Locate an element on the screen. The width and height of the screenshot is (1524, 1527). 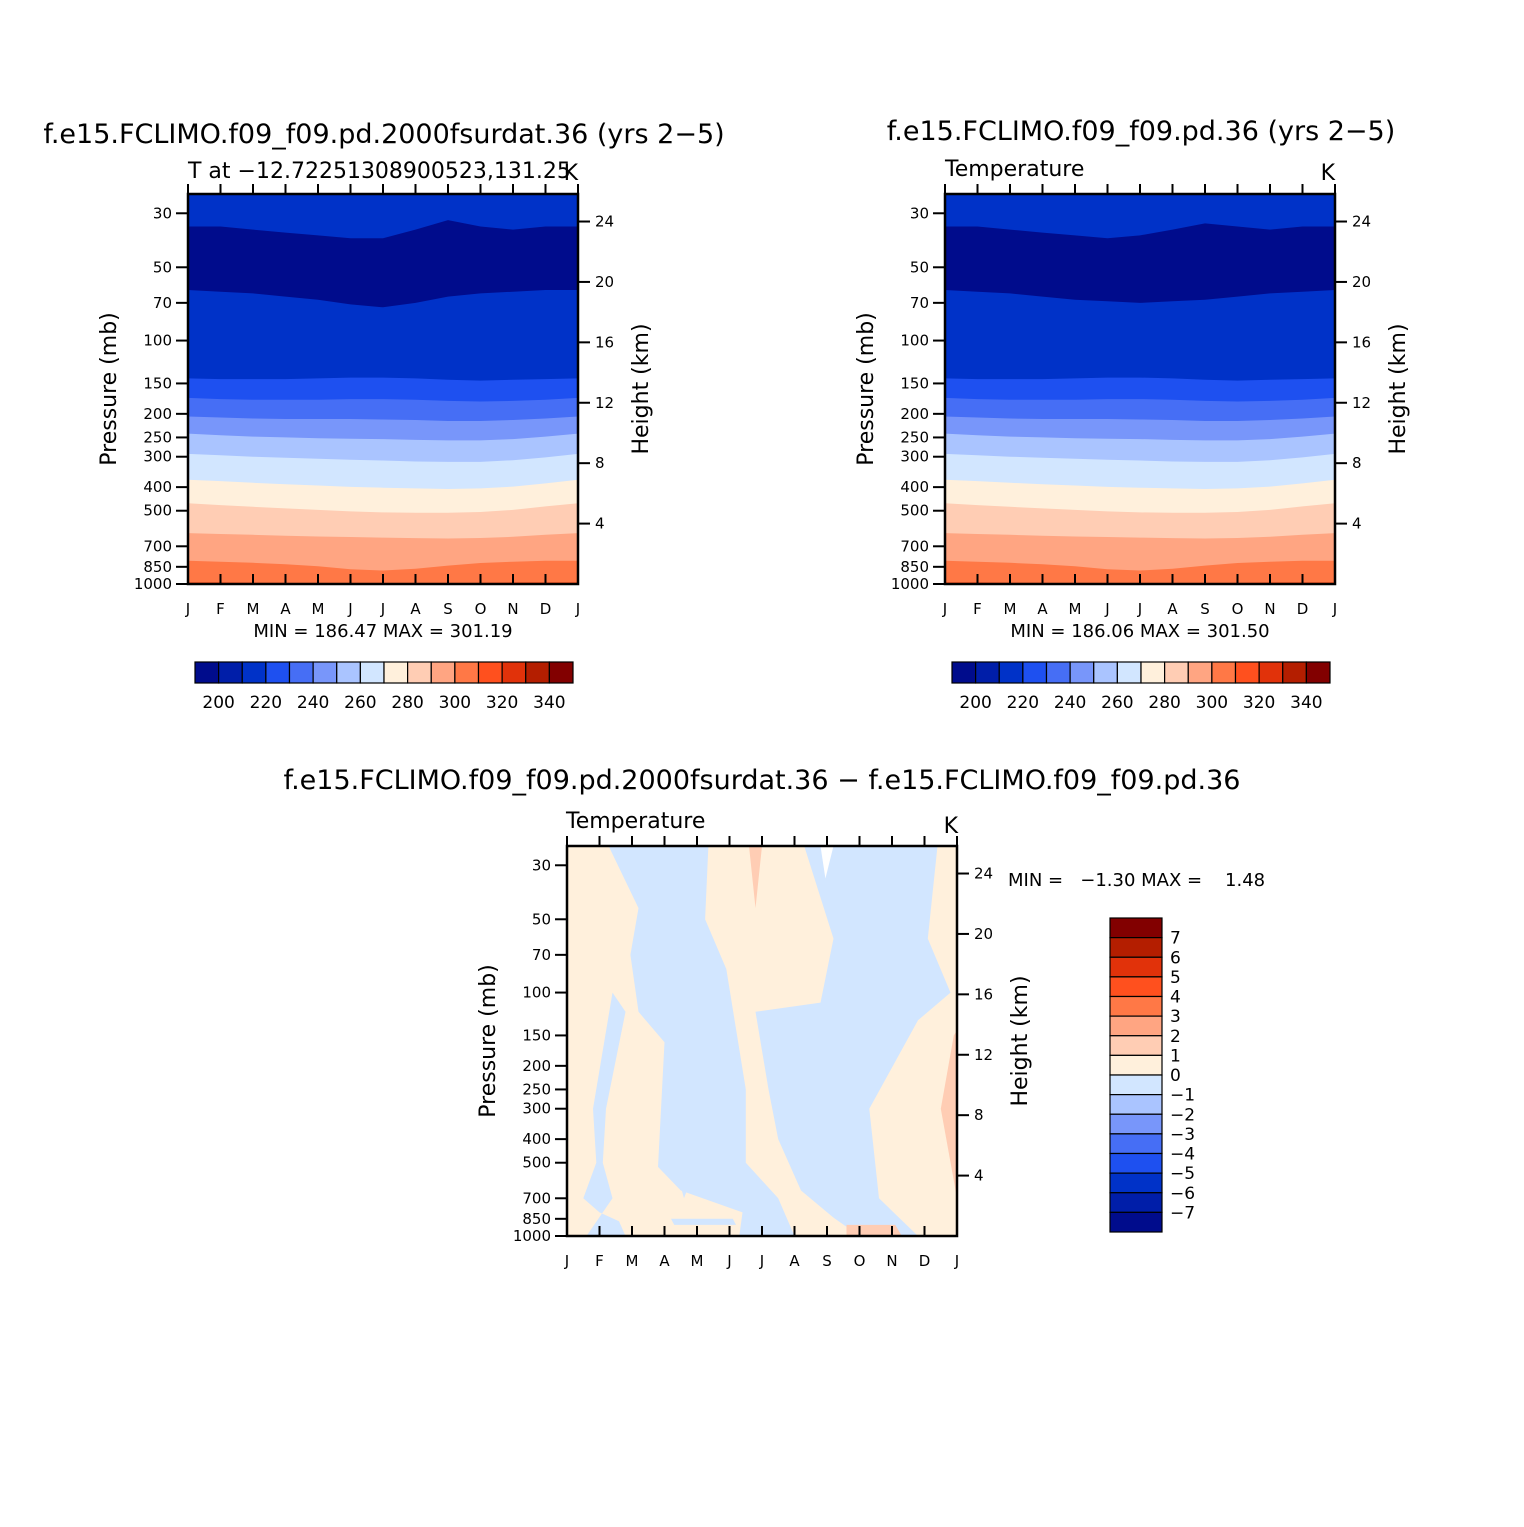
panel-2-xtick-label-10: N is located at coordinates (1269, 609).